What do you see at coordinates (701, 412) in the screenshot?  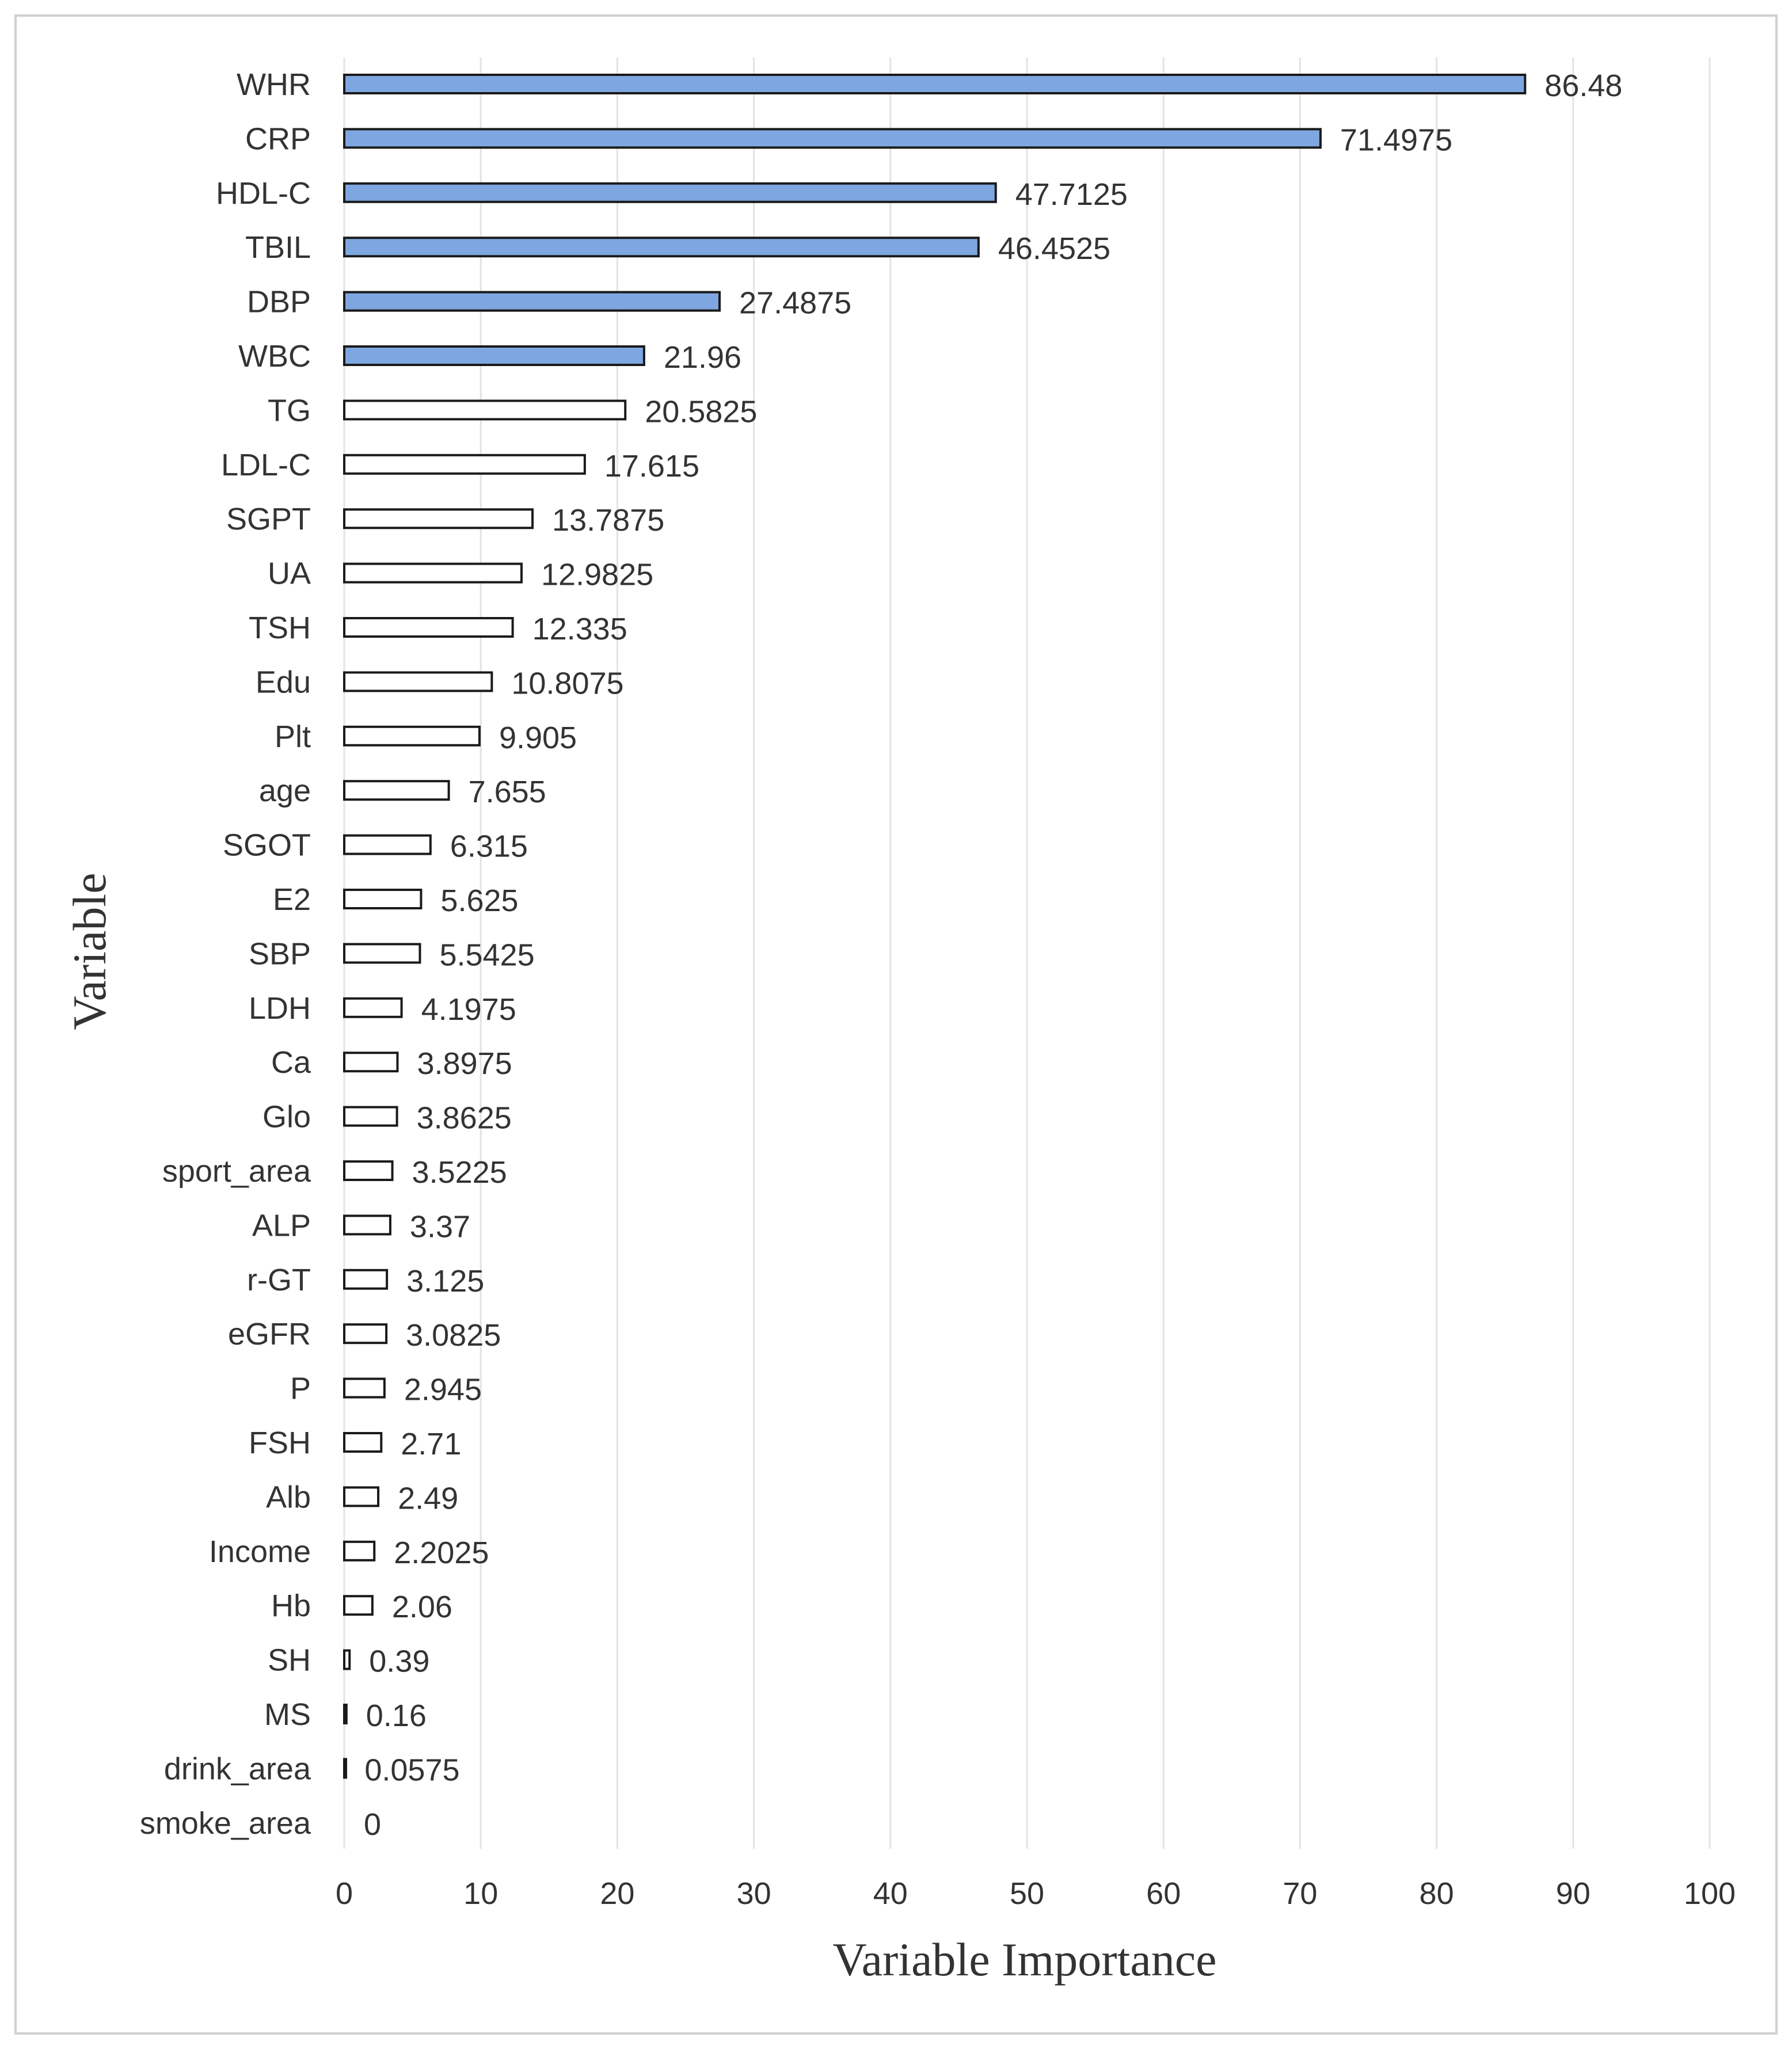 I see `value-label: 20.5825` at bounding box center [701, 412].